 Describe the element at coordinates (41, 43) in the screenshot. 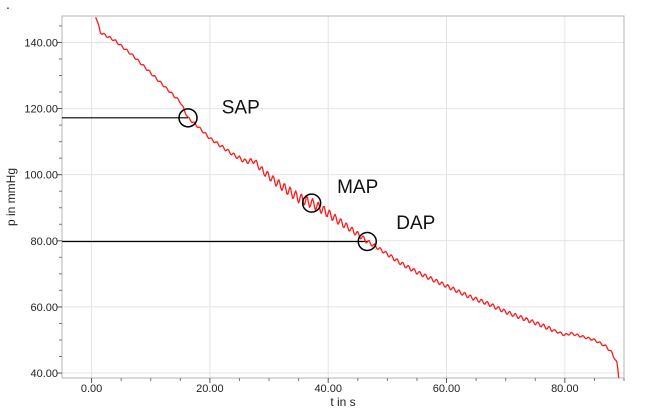

I see `y-tick-label: 140.00` at that location.